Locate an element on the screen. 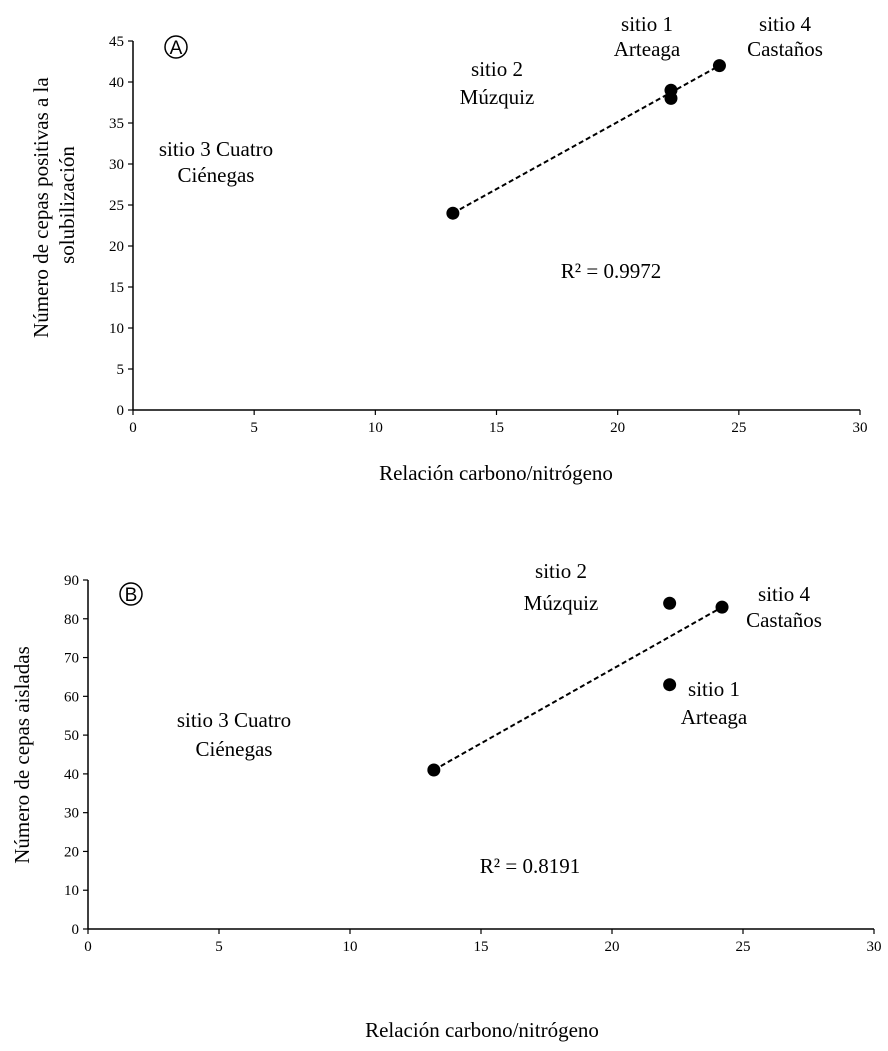 This screenshot has width=888, height=1051. y-tick-labels: 0 10 20 30 40 50 60 70 80 90 is located at coordinates (76, 755).